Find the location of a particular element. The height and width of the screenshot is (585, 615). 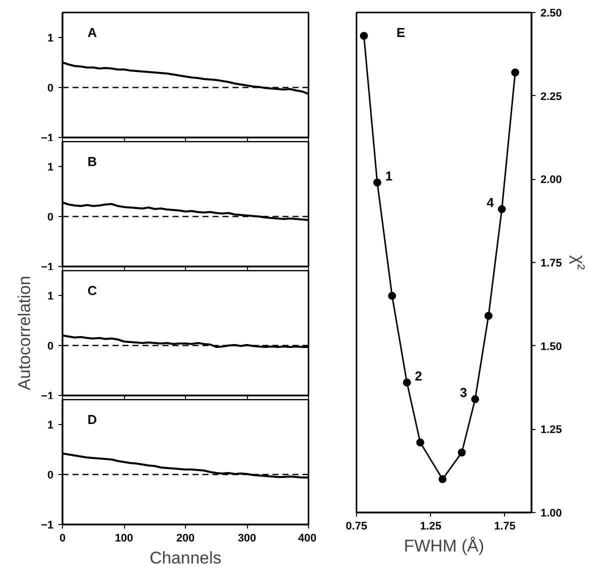

y-tick-label: −1 is located at coordinates (47, 526).